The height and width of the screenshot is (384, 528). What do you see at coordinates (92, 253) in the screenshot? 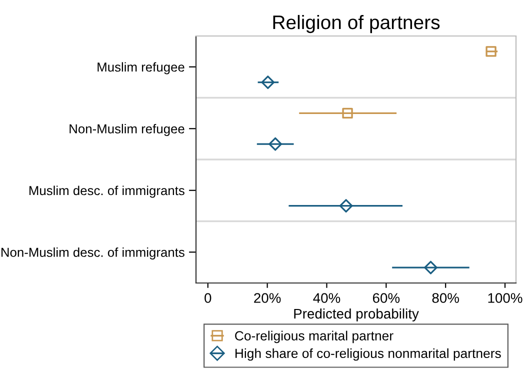
I see `y-tick-label: Non-Muslim desc. of immigrants` at bounding box center [92, 253].